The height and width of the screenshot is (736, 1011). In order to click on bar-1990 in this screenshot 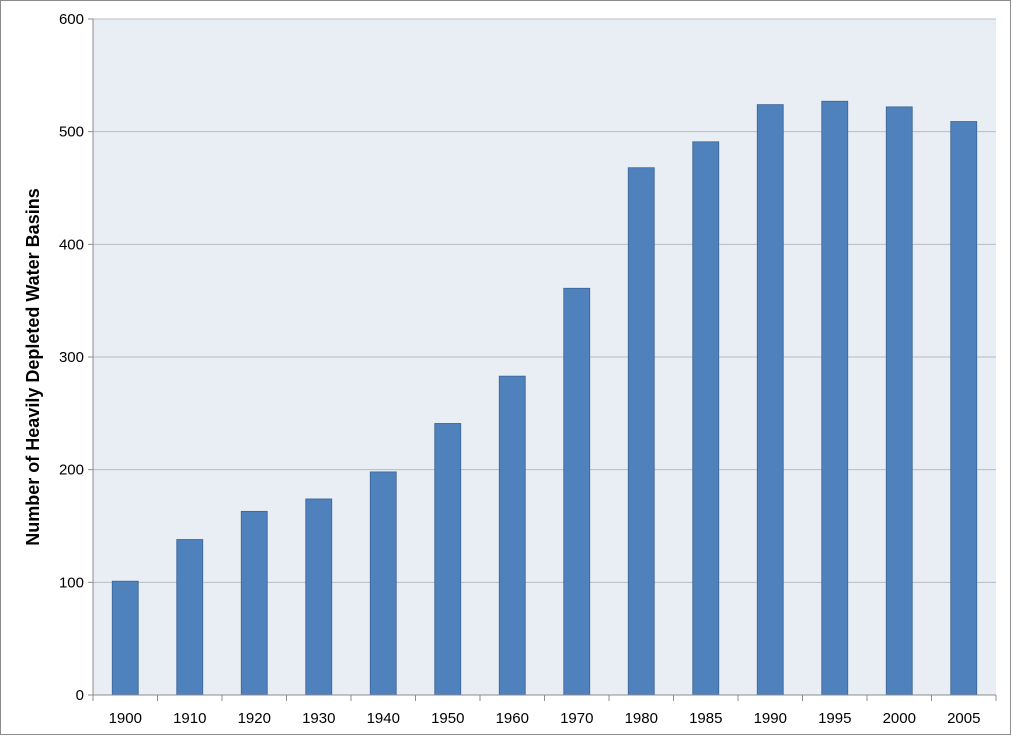, I will do `click(770, 400)`.